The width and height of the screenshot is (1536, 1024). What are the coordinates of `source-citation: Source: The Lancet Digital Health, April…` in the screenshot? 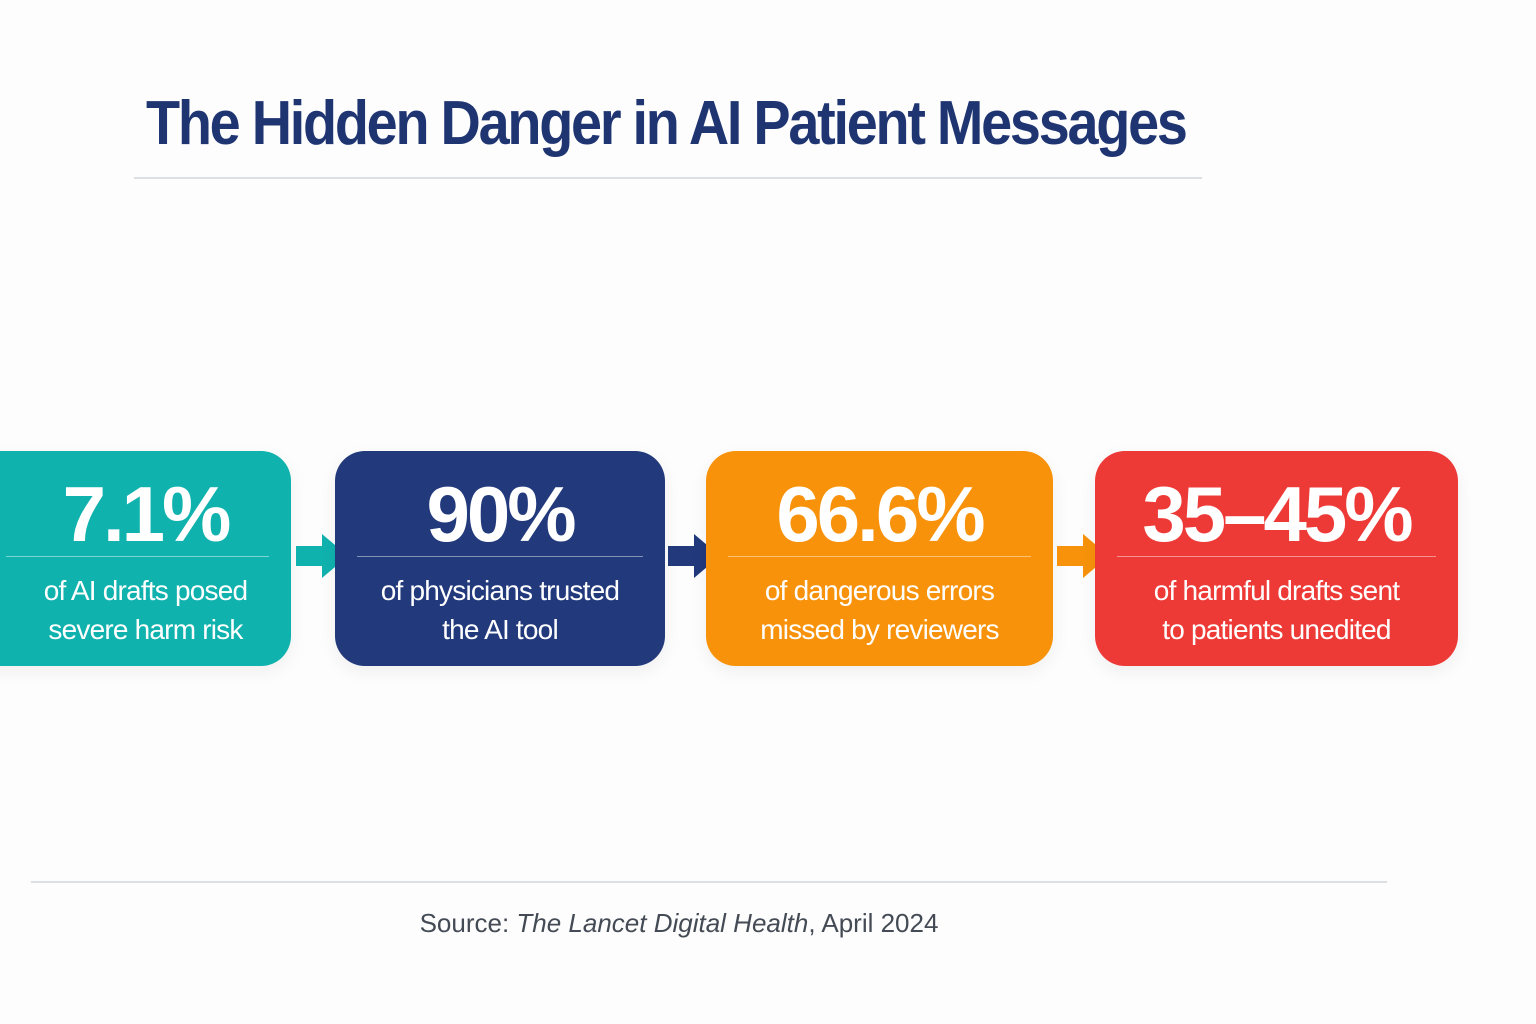 It's located at (679, 923).